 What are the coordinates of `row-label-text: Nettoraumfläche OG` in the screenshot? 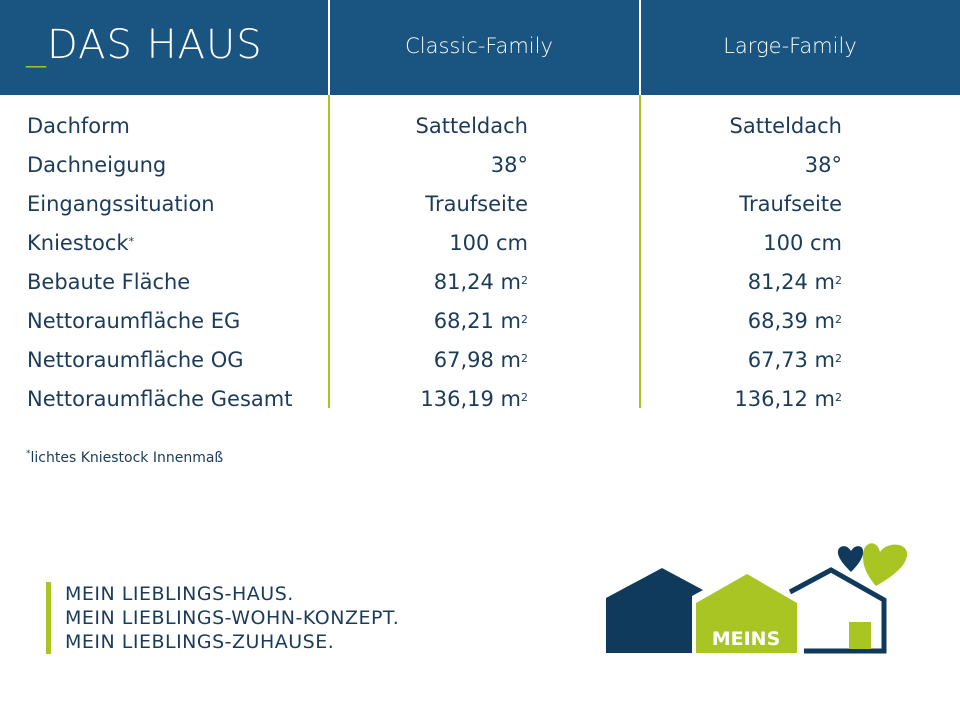 It's located at (135, 360).